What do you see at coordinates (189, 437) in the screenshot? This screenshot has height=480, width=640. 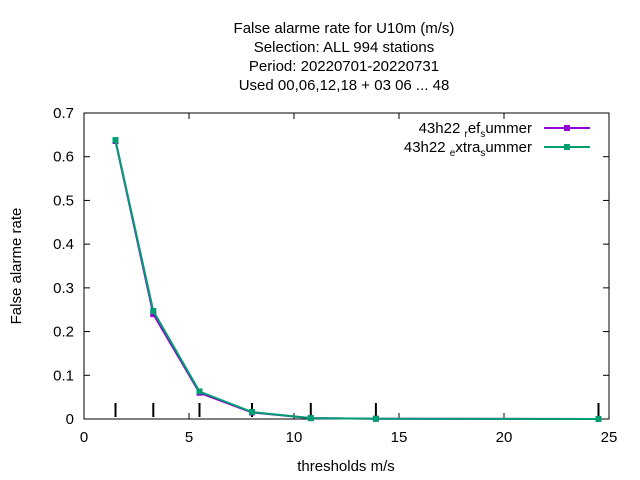 I see `x-tick-label: 5` at bounding box center [189, 437].